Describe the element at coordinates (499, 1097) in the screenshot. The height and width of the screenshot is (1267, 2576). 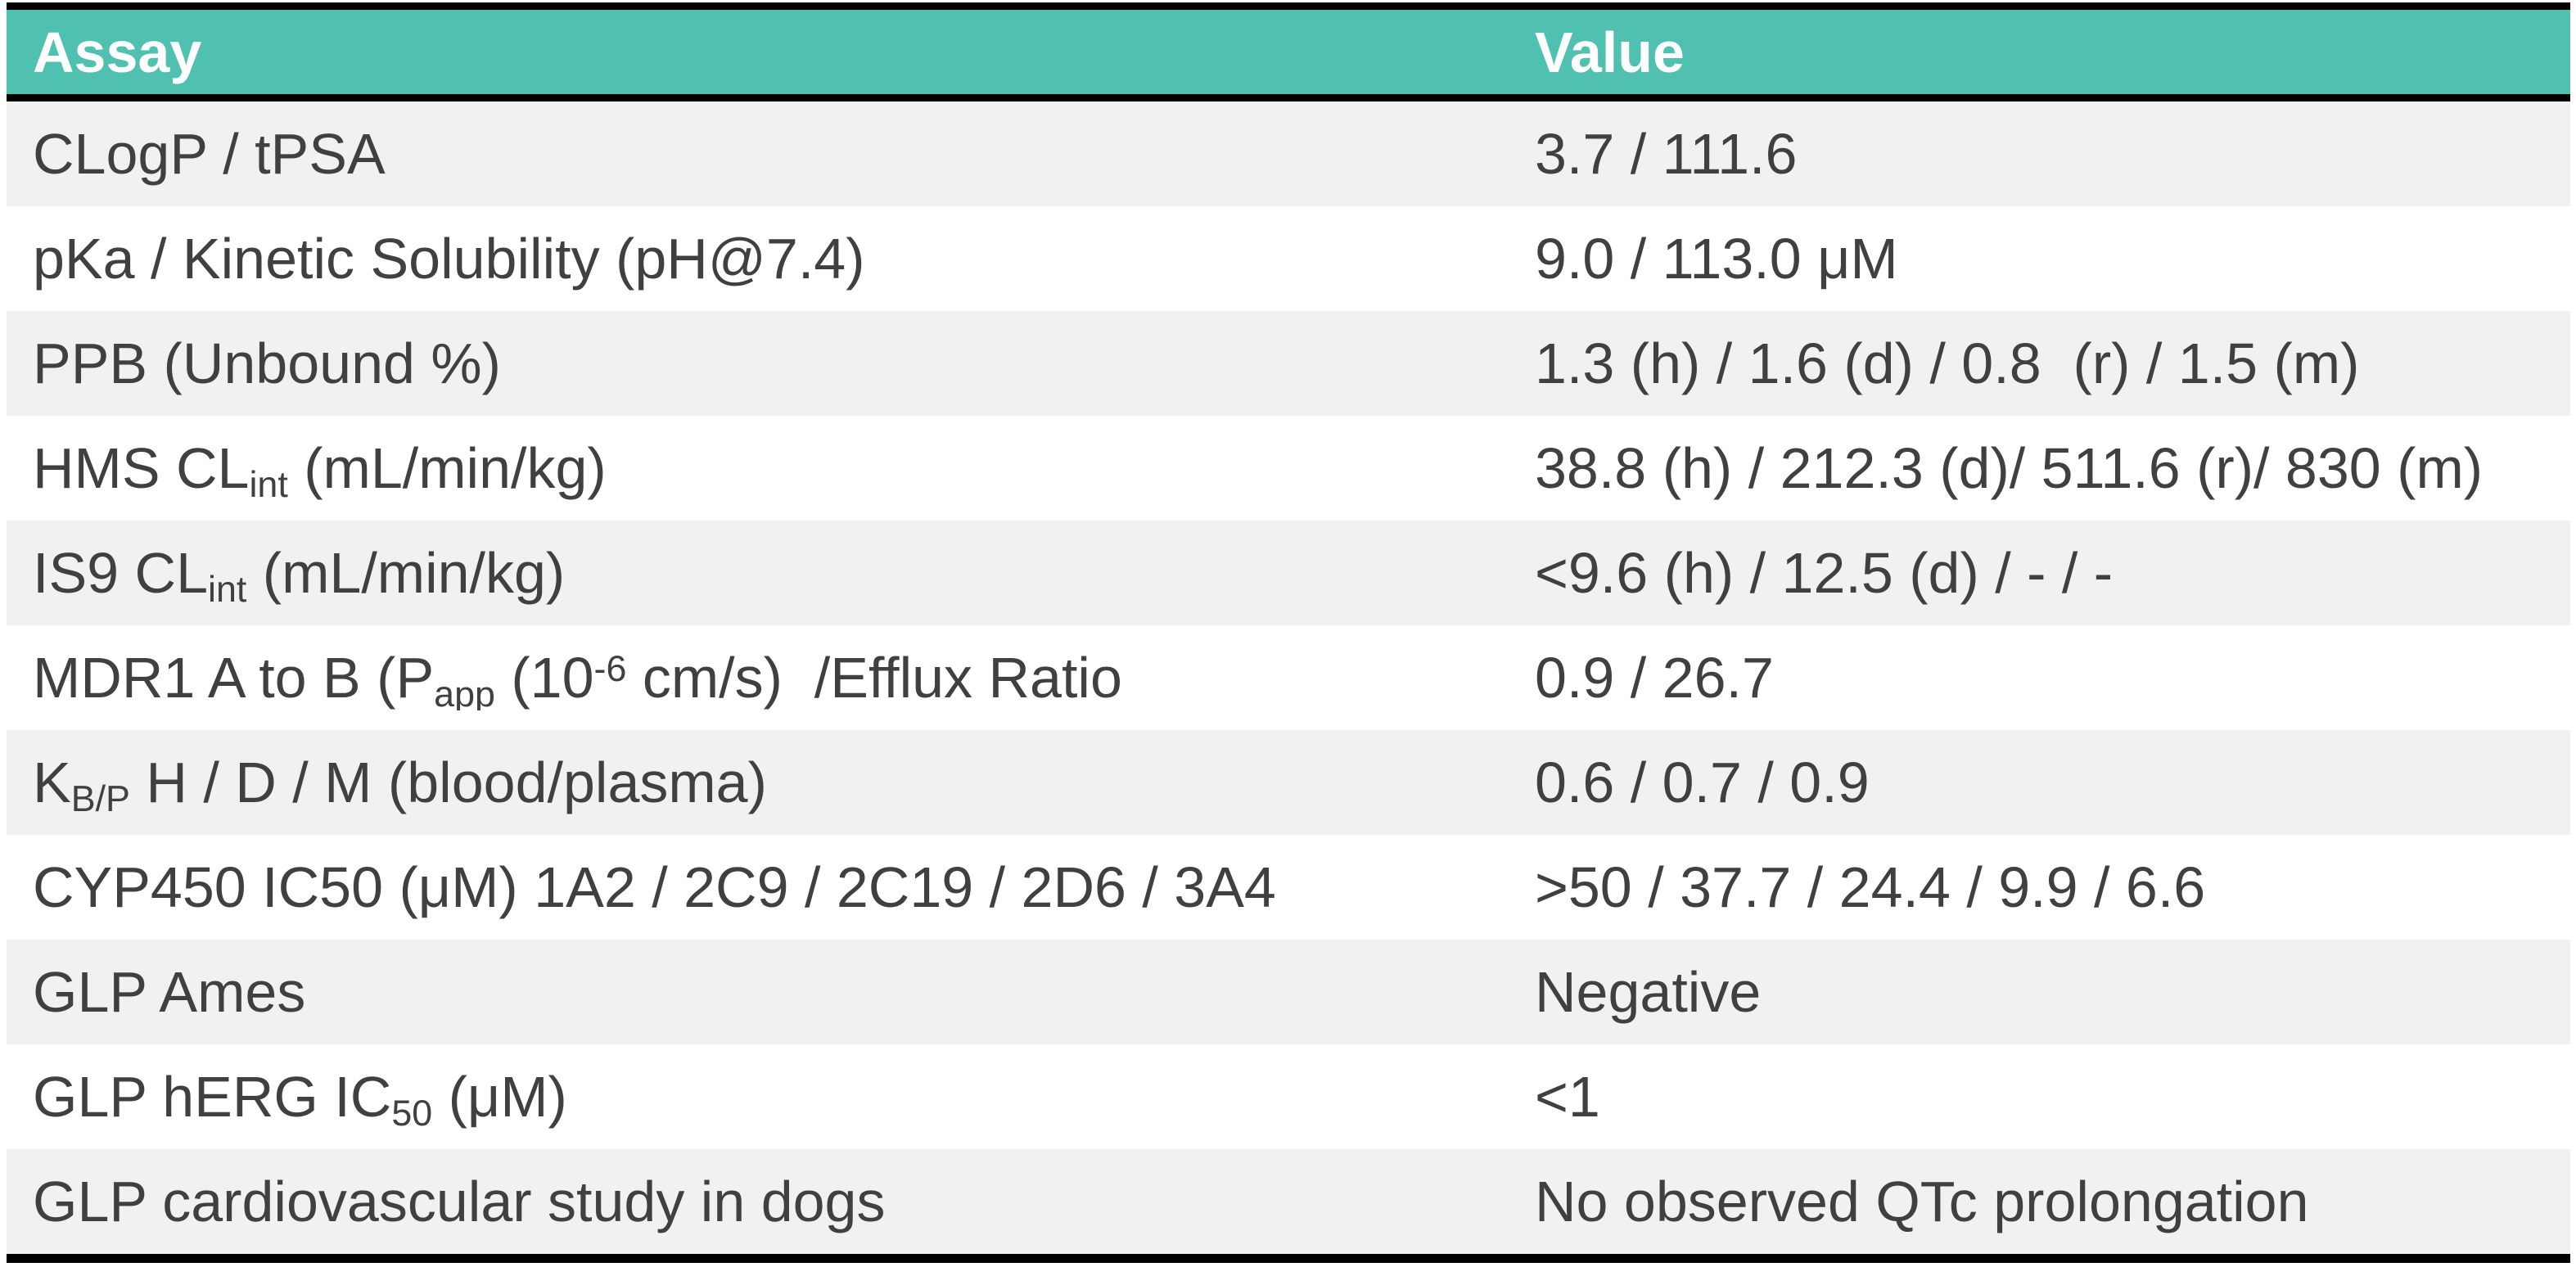
I see `text-run: (μM)` at that location.